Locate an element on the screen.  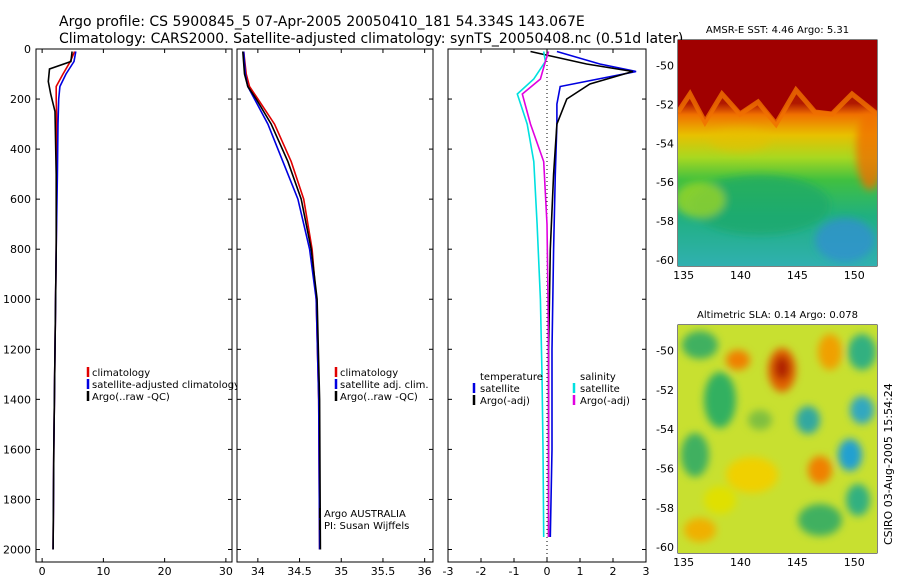
sst-heatmap is located at coordinates (777, 153).